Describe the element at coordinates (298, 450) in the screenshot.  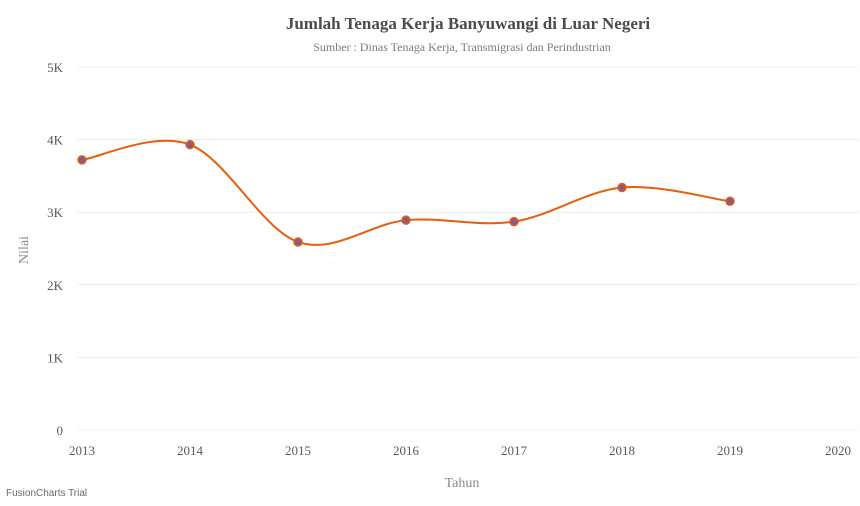
I see `x-tick-label: 2015` at that location.